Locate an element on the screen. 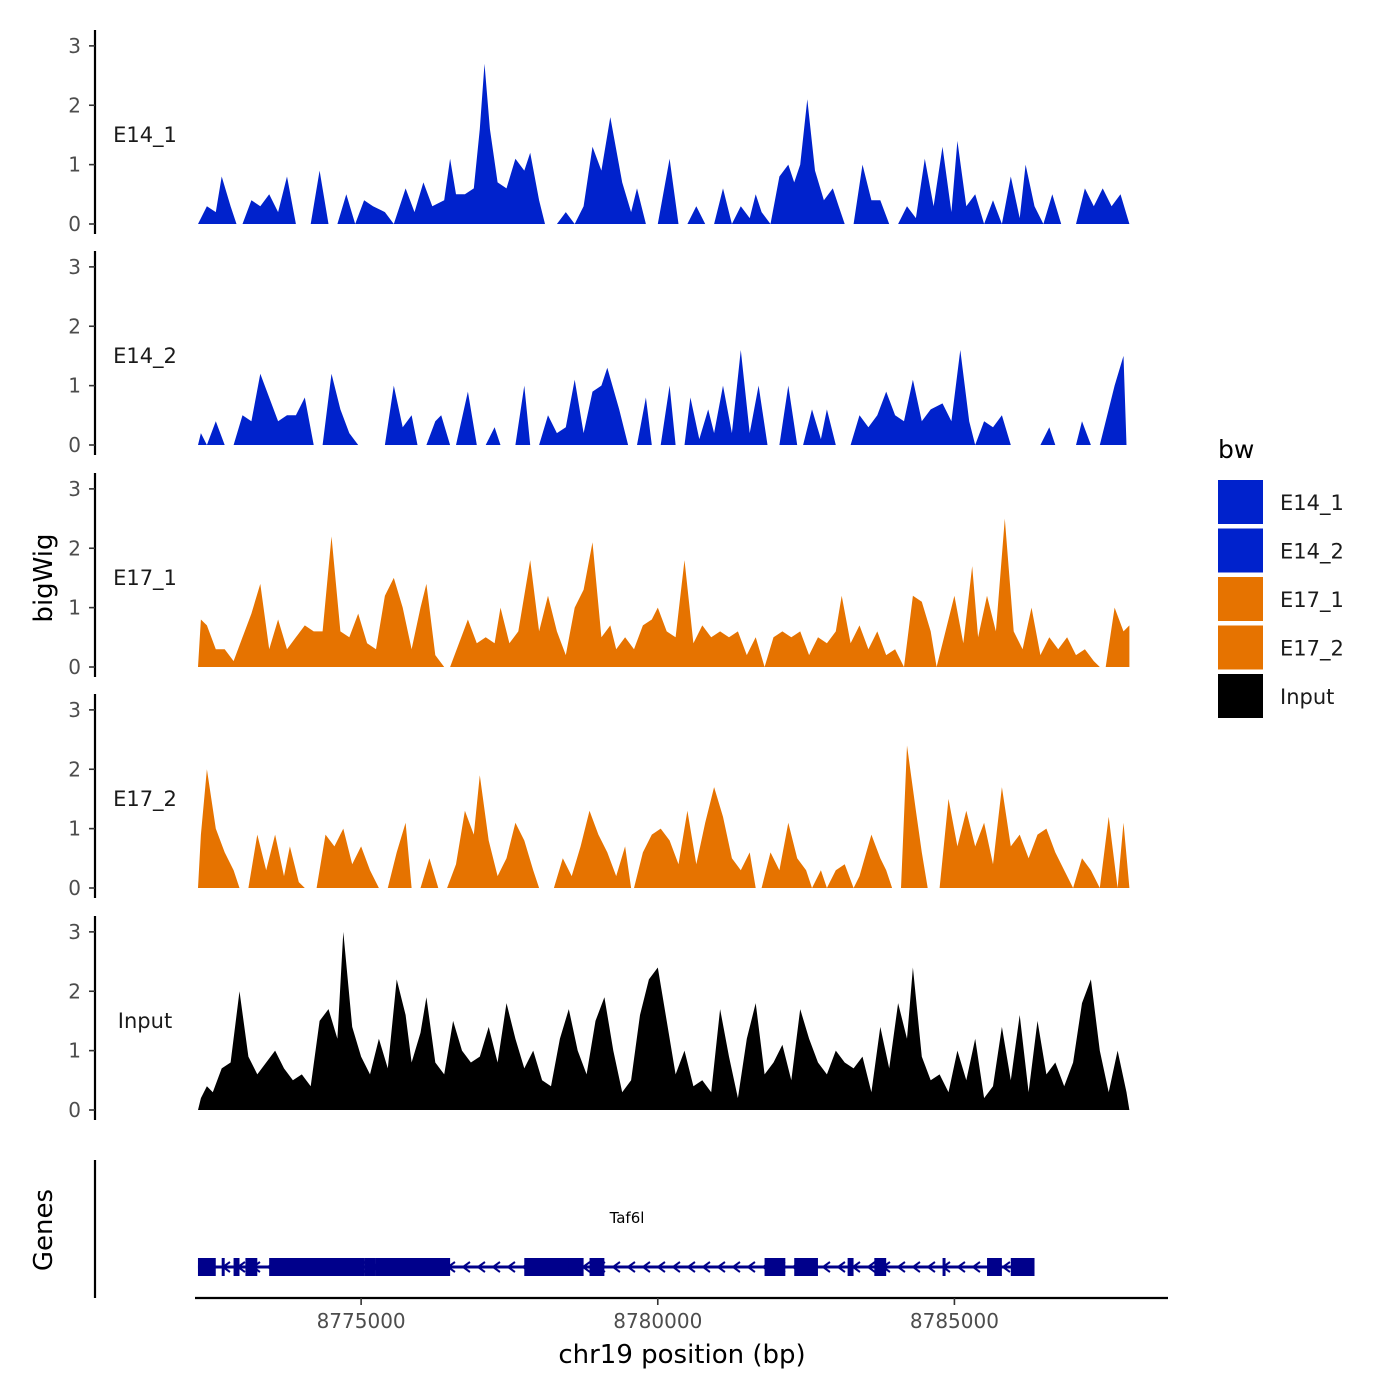 This screenshot has height=1400, width=1400. legend-label-E14_2: E14_2 is located at coordinates (1312, 552).